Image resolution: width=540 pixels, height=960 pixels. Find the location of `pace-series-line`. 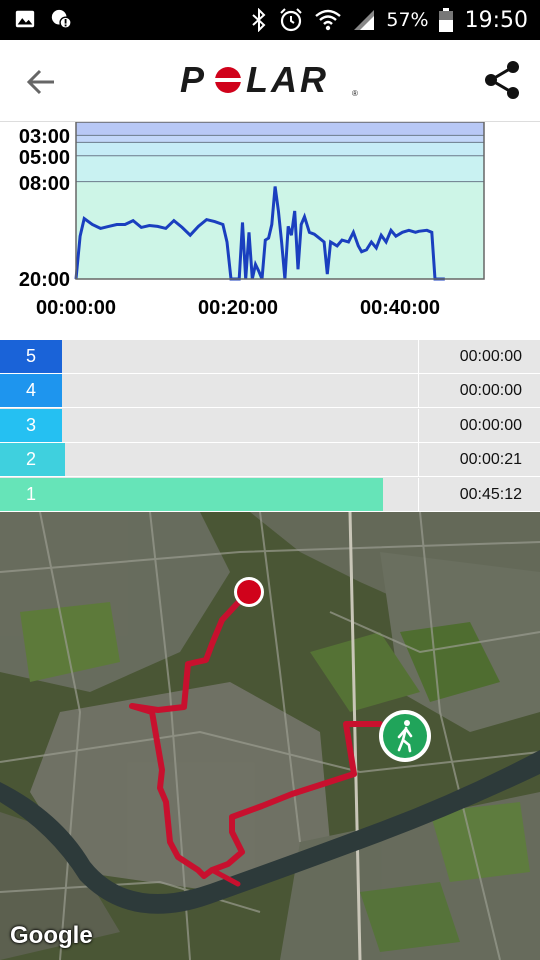

pace-series-line is located at coordinates (259, 233).